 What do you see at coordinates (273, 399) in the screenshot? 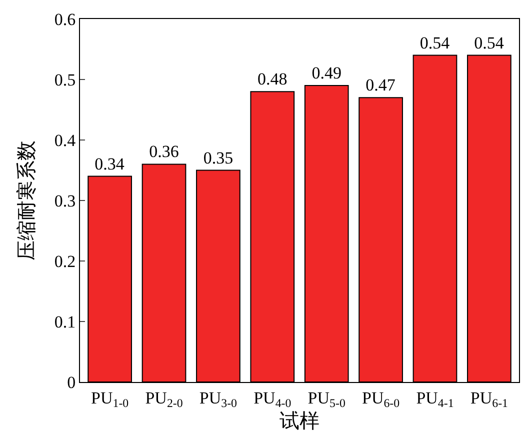
I see `x-tick-label: PU$_{4-0}$` at bounding box center [273, 399].